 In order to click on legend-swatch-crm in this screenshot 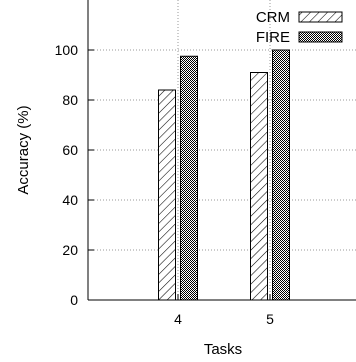, I will do `click(320, 17)`.